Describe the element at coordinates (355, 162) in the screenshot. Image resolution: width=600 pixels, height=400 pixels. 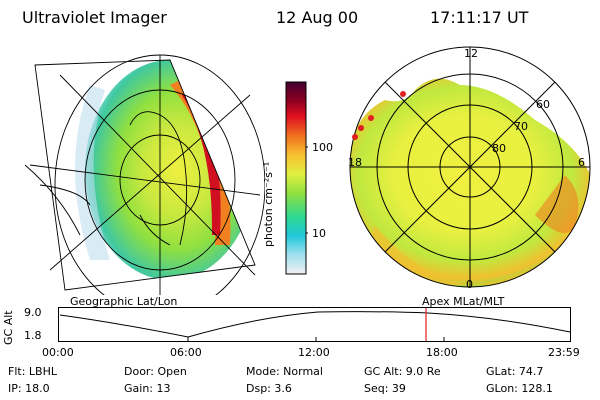
I see `mlt-label-18: 18` at that location.